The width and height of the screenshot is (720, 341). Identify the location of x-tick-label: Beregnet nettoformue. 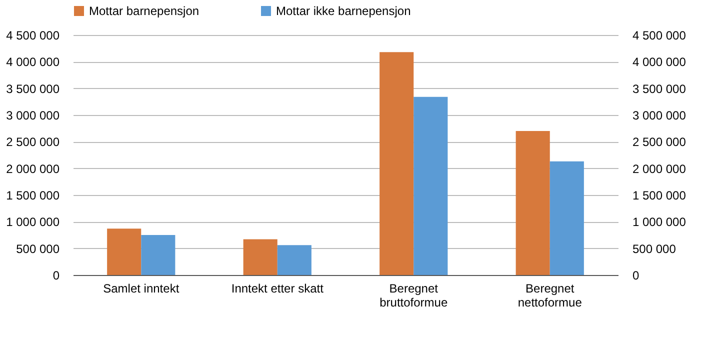
(550, 296).